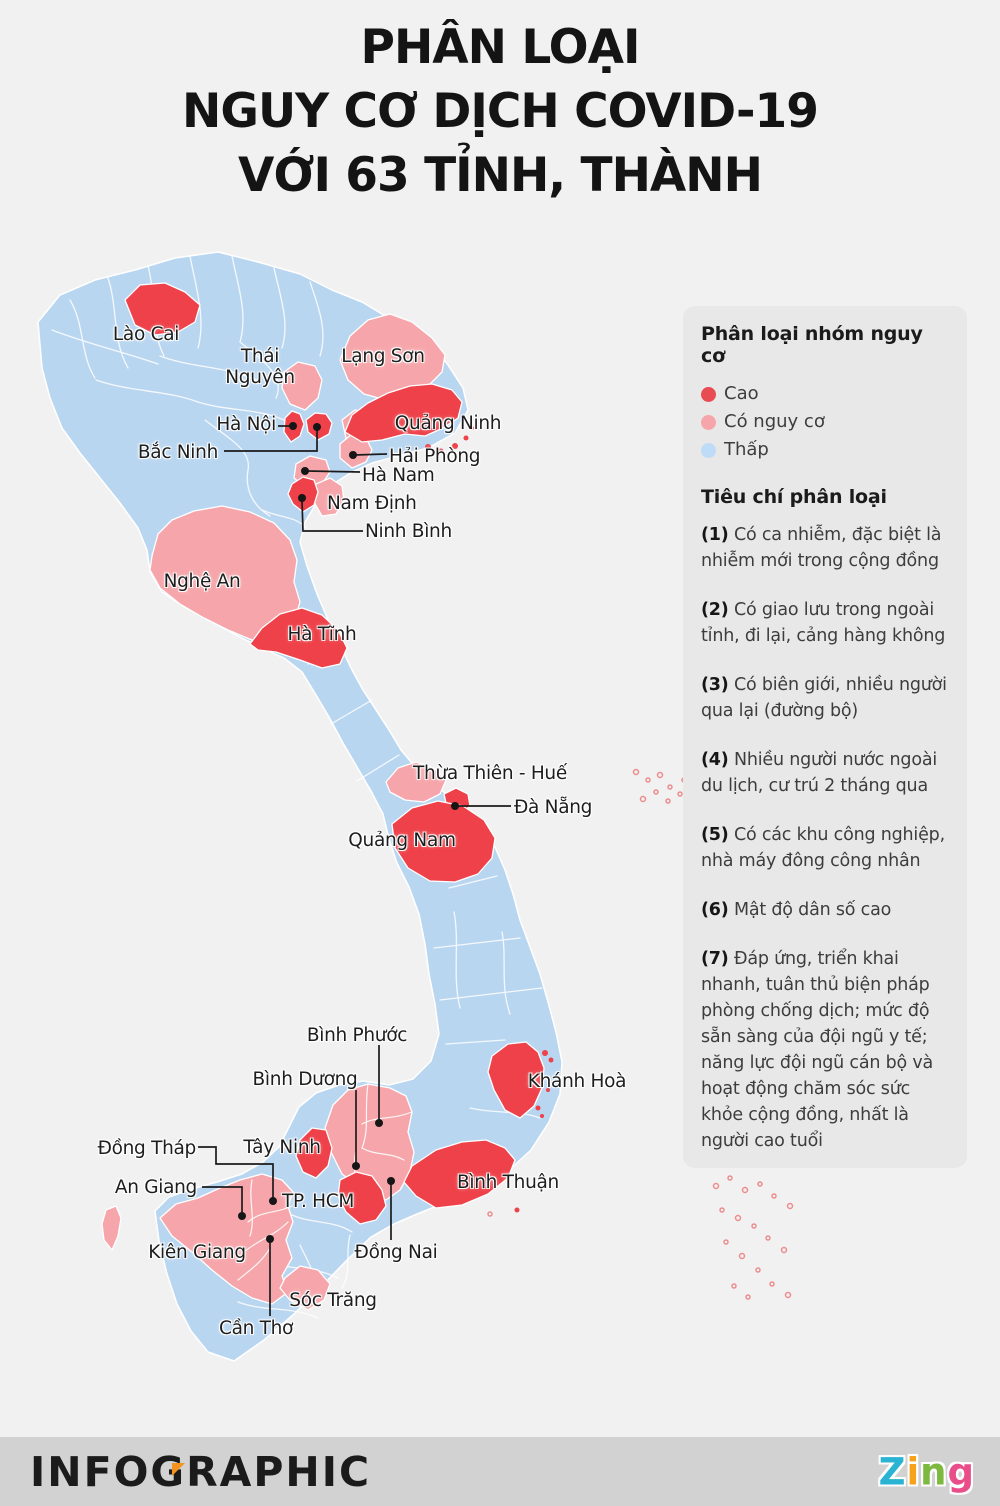 This screenshot has width=1000, height=1506. What do you see at coordinates (825, 450) in the screenshot?
I see `legend-item-low: Thấp` at bounding box center [825, 450].